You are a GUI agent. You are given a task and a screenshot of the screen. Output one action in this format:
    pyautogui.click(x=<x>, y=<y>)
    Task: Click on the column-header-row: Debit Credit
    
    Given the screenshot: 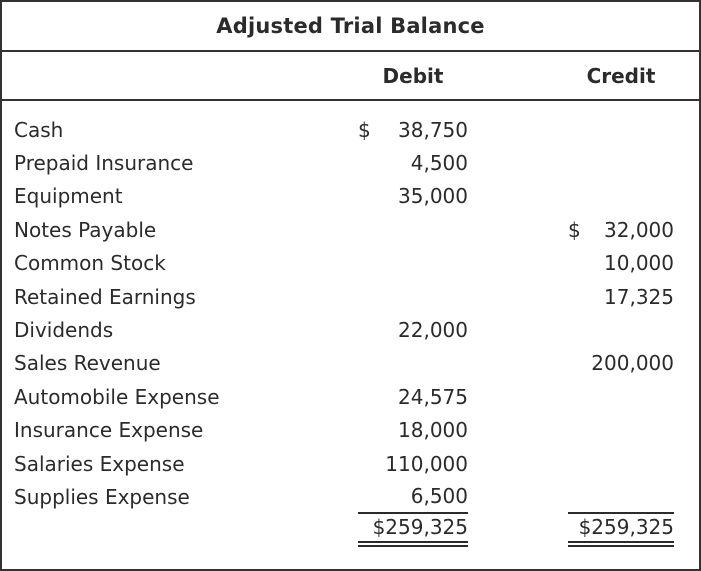 What is the action you would take?
    pyautogui.click(x=350, y=76)
    